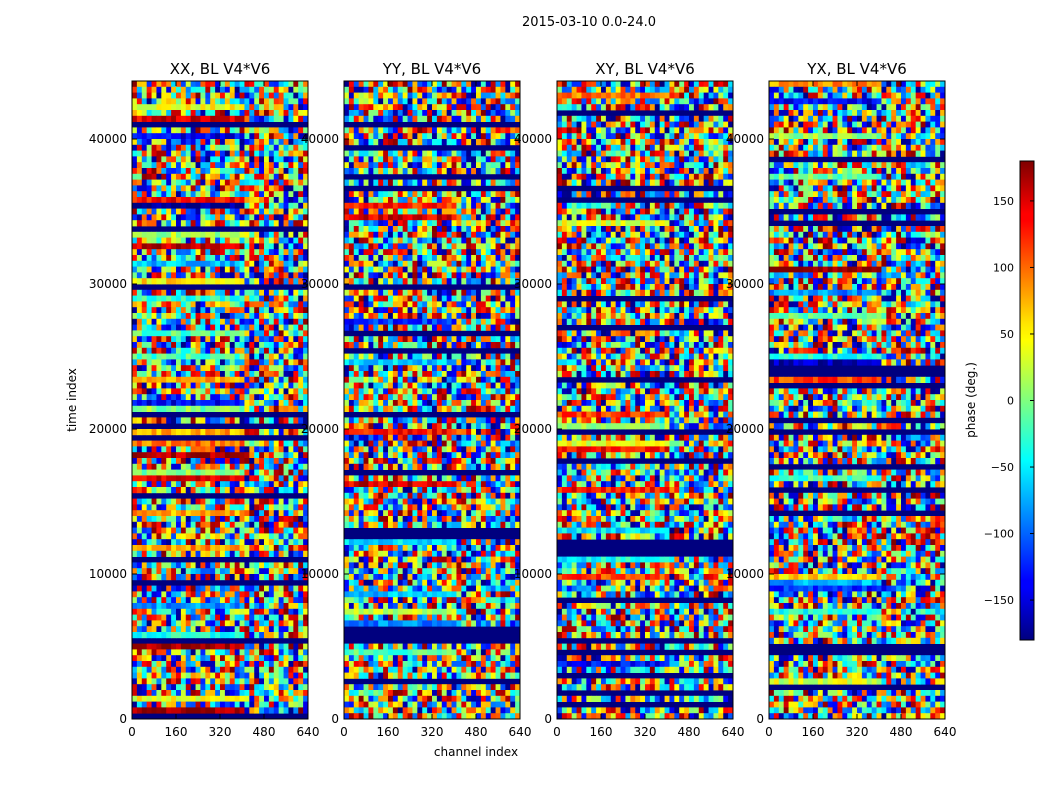 Image resolution: width=1050 pixels, height=800 pixels. I want to click on colorbar-tick-label: −50, so click(1002, 467).